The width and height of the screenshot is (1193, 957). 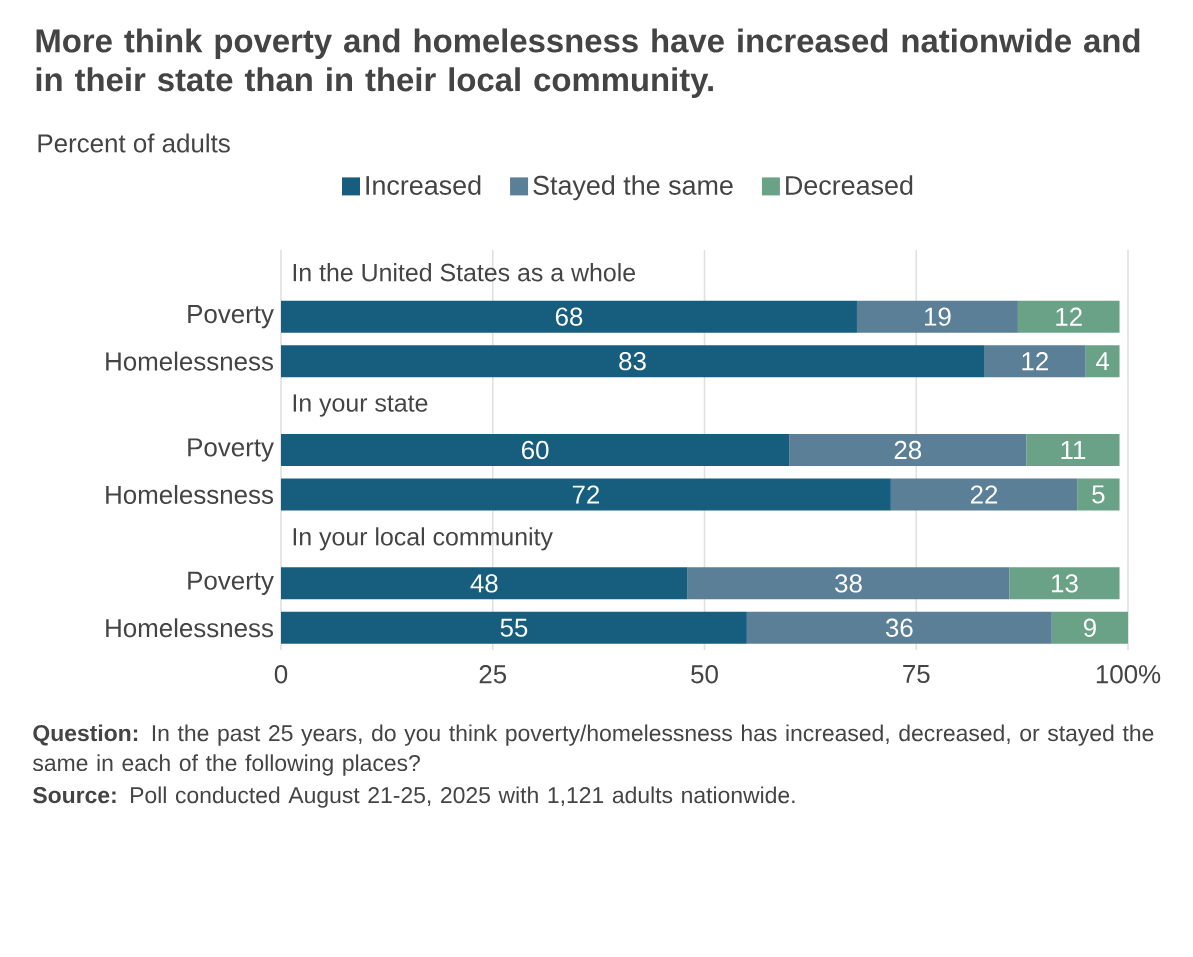 I want to click on data-label: 9, so click(x=1089, y=627).